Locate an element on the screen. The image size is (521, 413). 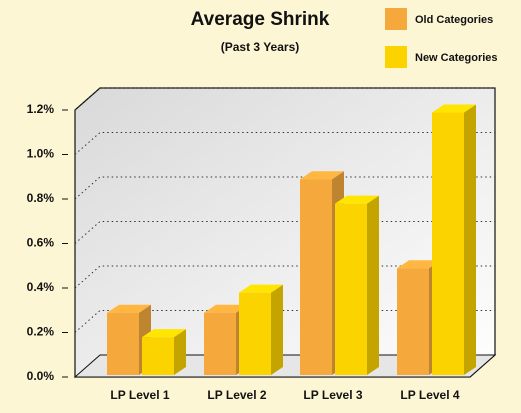
y-tick-label: 0.8% is located at coordinates (41, 198).